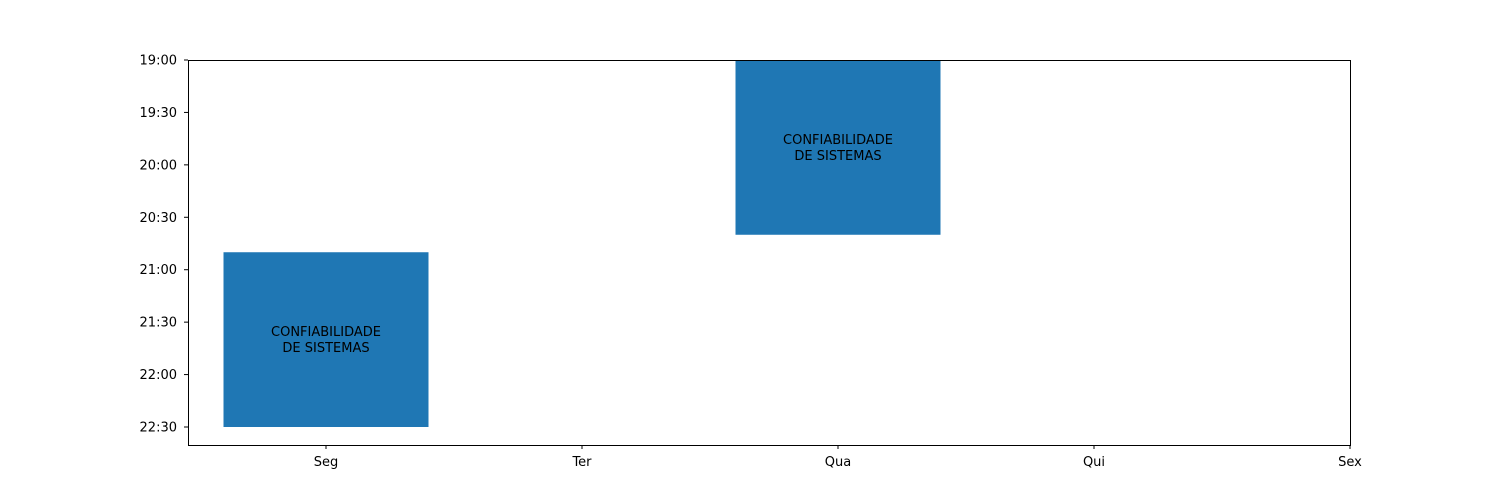  Describe the element at coordinates (158, 270) in the screenshot. I see `y-tick-label: 21:00` at that location.